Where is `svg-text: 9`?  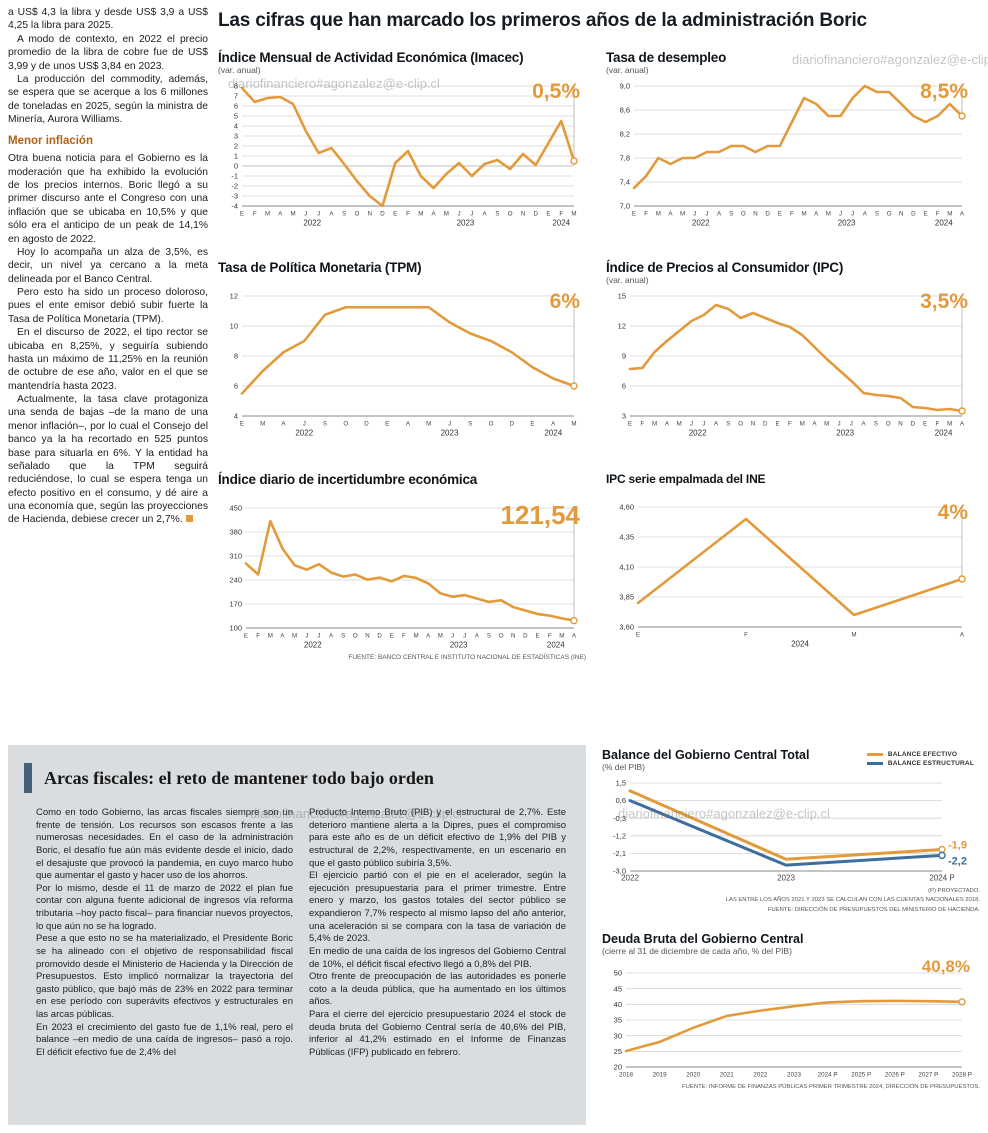
svg-text: 9 is located at coordinates (624, 356).